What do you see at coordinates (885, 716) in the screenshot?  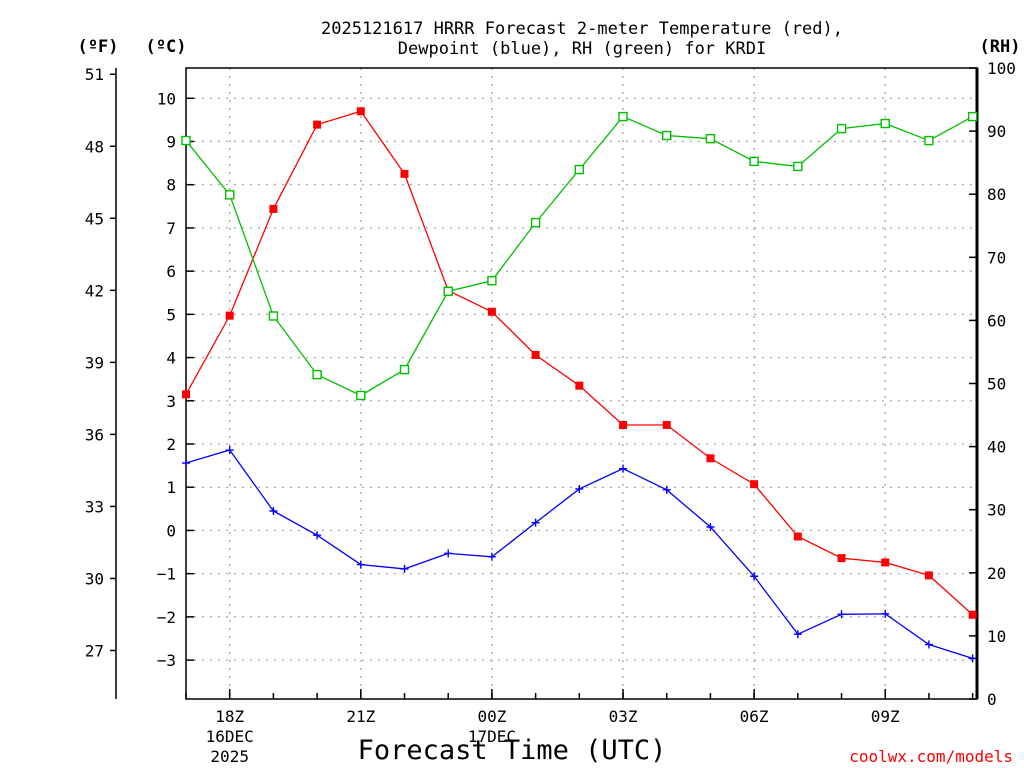 I see `time-tick-label: 09Z` at bounding box center [885, 716].